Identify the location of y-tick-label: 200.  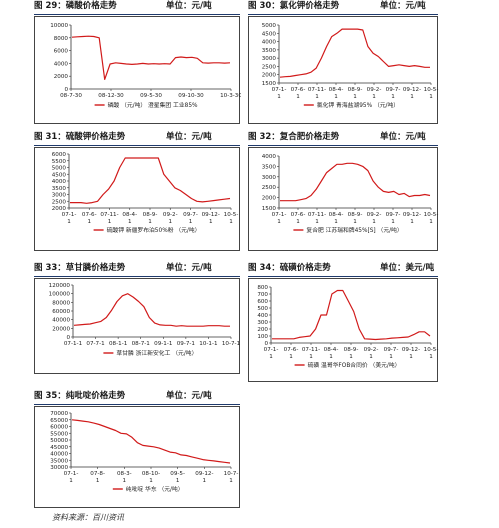
(262, 330).